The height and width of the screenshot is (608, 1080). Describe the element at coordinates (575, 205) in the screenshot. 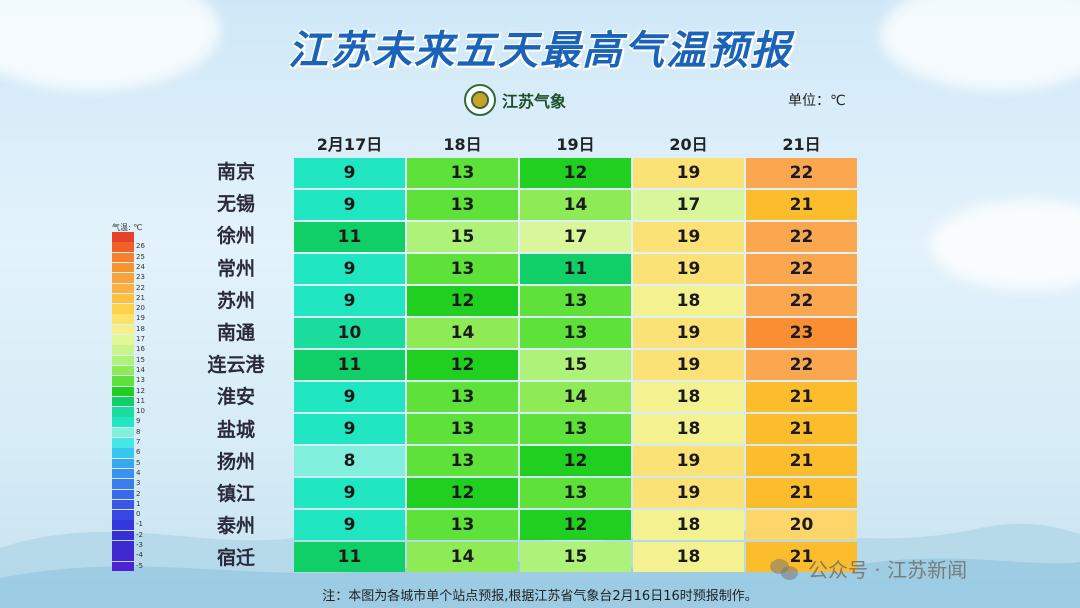

I see `table-row: 9 13 14 17 21` at that location.